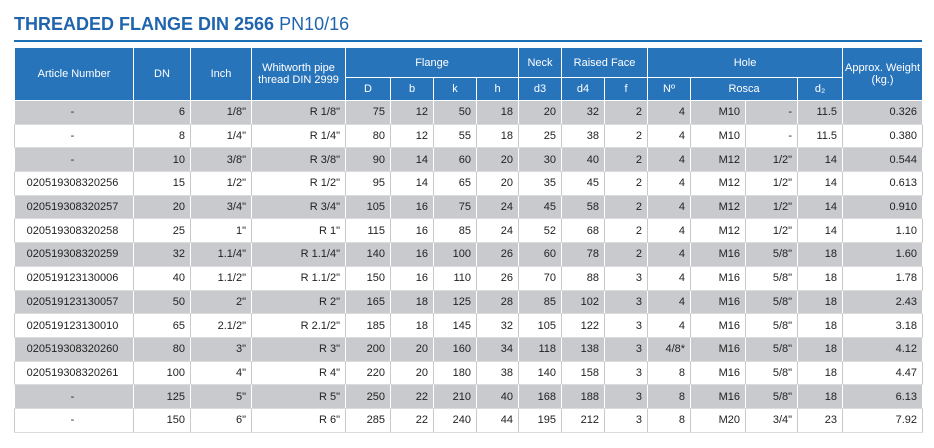  I want to click on table-cell: 102, so click(583, 302).